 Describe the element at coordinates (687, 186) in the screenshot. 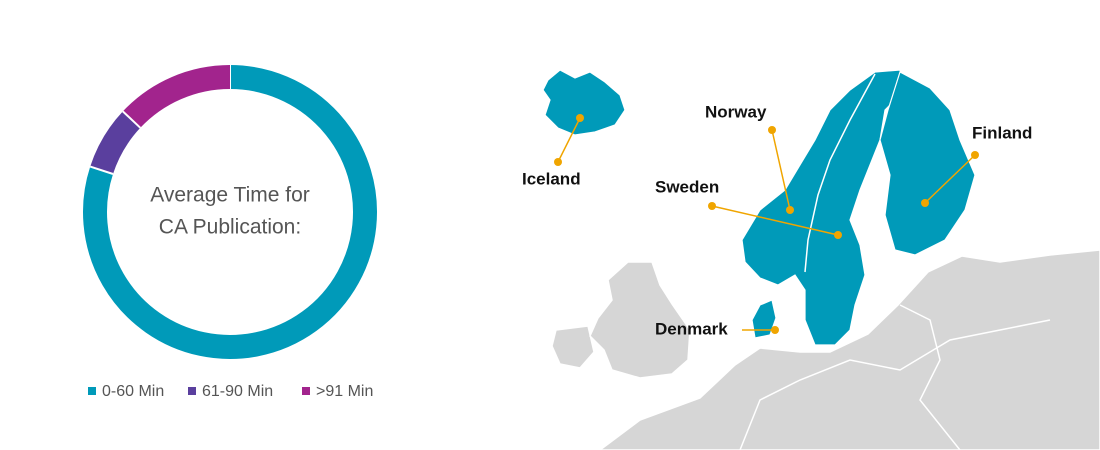

I see `country-label: Sweden` at that location.